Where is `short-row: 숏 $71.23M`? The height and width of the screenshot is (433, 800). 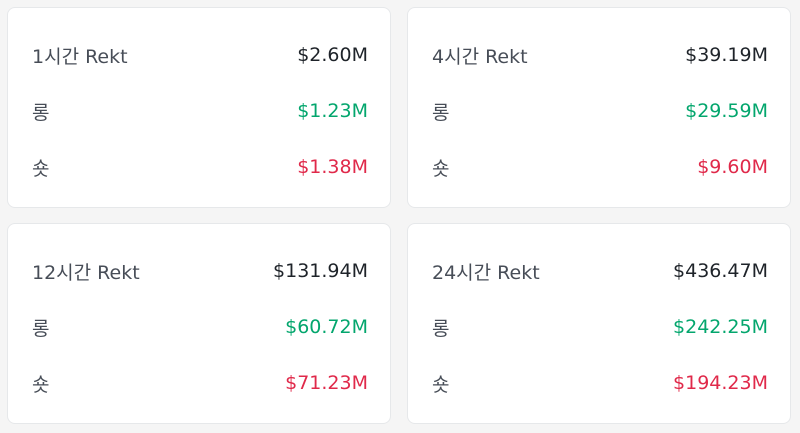 short-row: 숏 $71.23M is located at coordinates (200, 383).